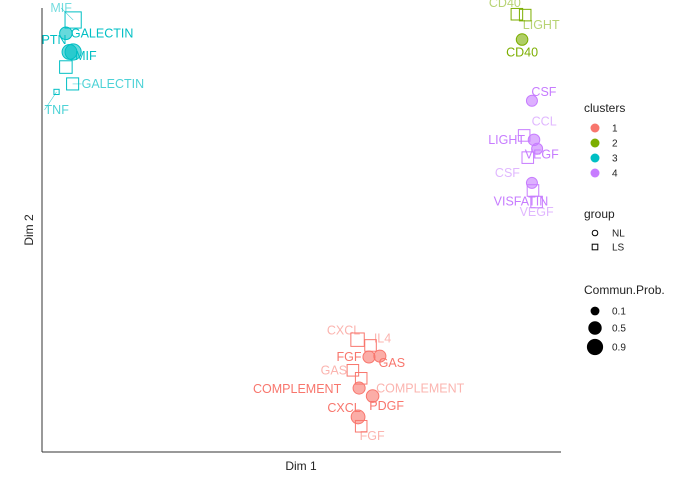  I want to click on legend-cluster-label: 2, so click(615, 144).